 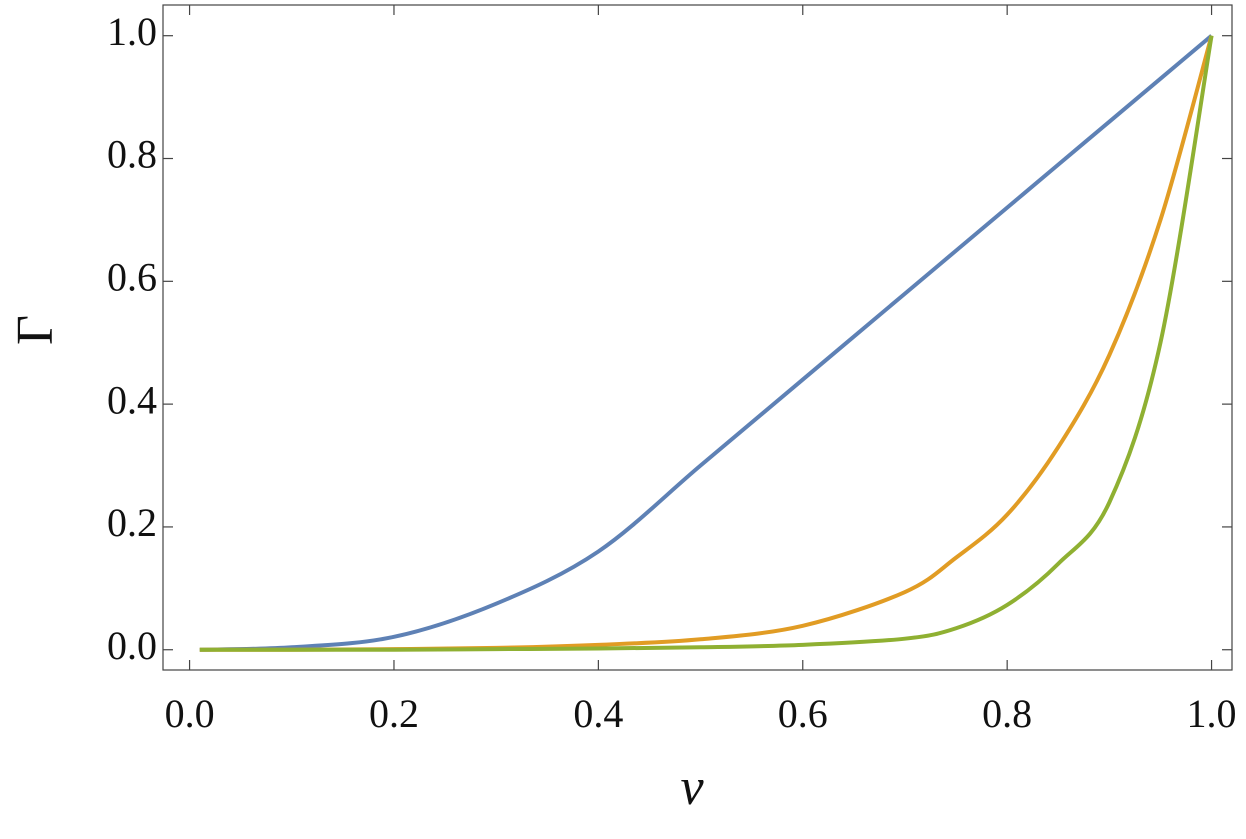 I want to click on y-tick-label: 0.4, so click(x=132, y=399).